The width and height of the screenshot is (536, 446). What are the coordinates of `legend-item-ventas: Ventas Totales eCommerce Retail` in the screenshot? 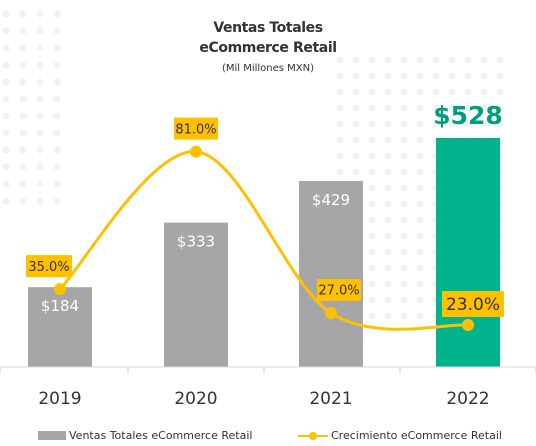 It's located at (145, 435).